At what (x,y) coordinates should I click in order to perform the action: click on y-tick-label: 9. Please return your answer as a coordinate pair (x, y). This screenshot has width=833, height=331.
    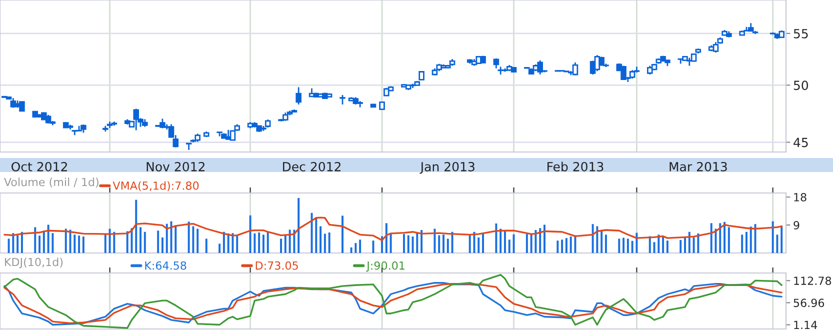
    Looking at the image, I should click on (797, 225).